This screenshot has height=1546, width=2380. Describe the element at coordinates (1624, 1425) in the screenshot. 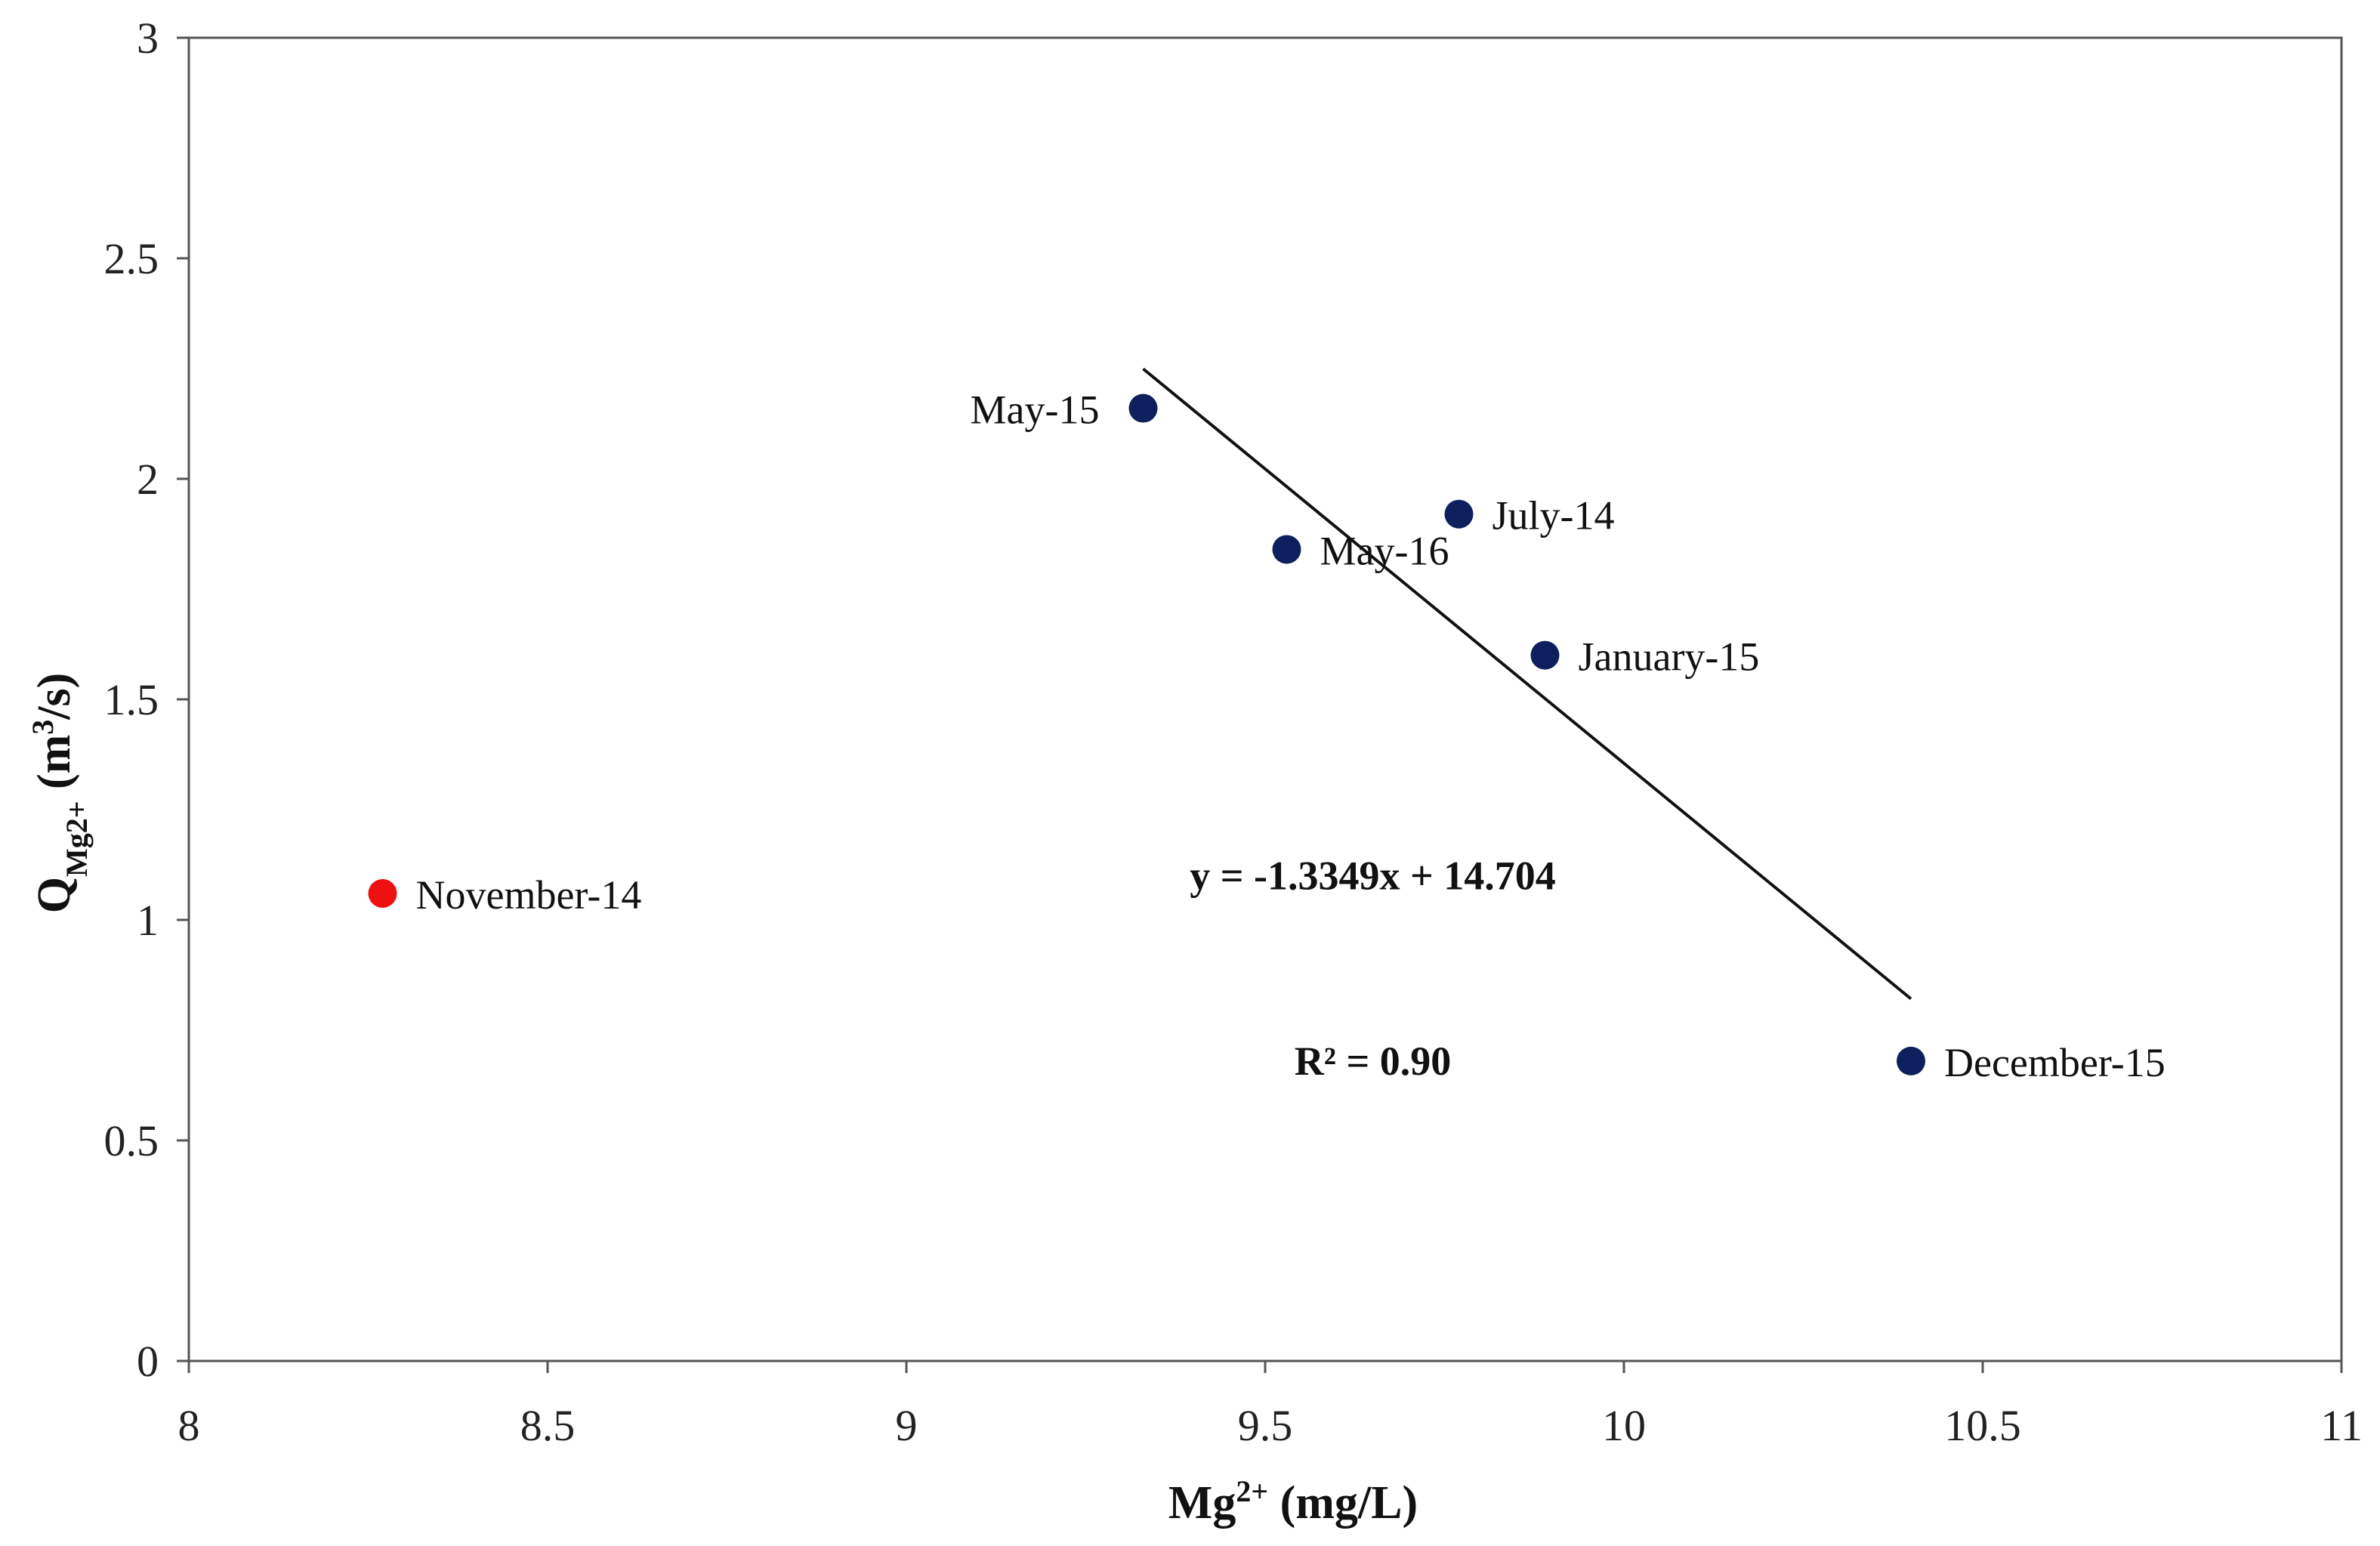

I see `x-tick-label: 10` at that location.